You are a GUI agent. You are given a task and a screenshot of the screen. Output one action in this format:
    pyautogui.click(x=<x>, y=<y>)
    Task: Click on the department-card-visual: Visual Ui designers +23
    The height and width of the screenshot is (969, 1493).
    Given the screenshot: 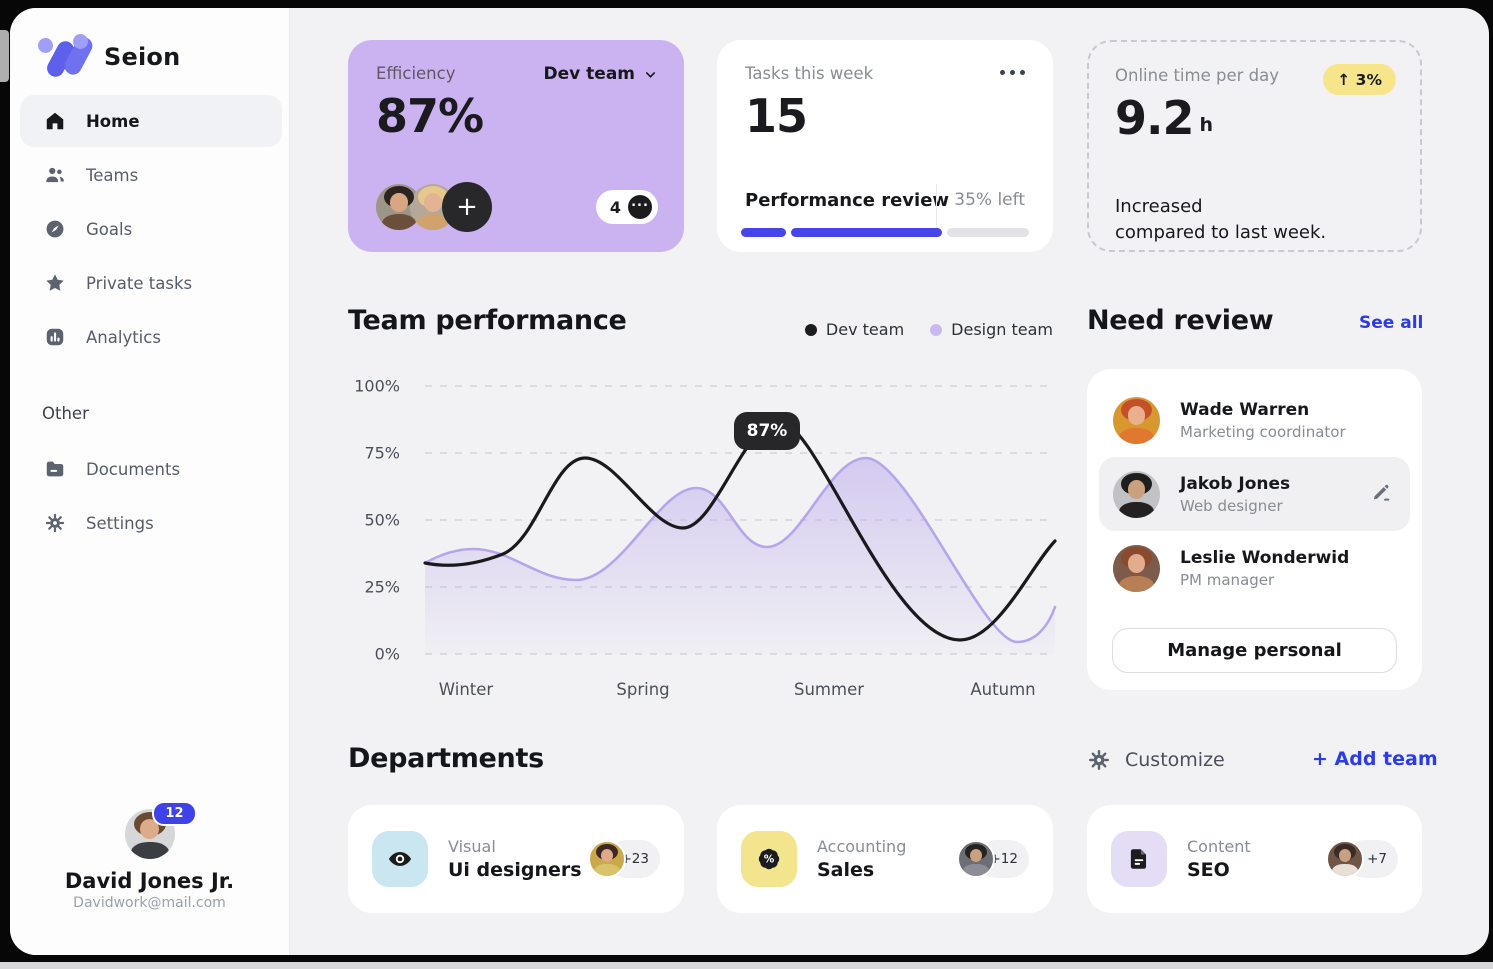 What is the action you would take?
    pyautogui.click(x=516, y=859)
    